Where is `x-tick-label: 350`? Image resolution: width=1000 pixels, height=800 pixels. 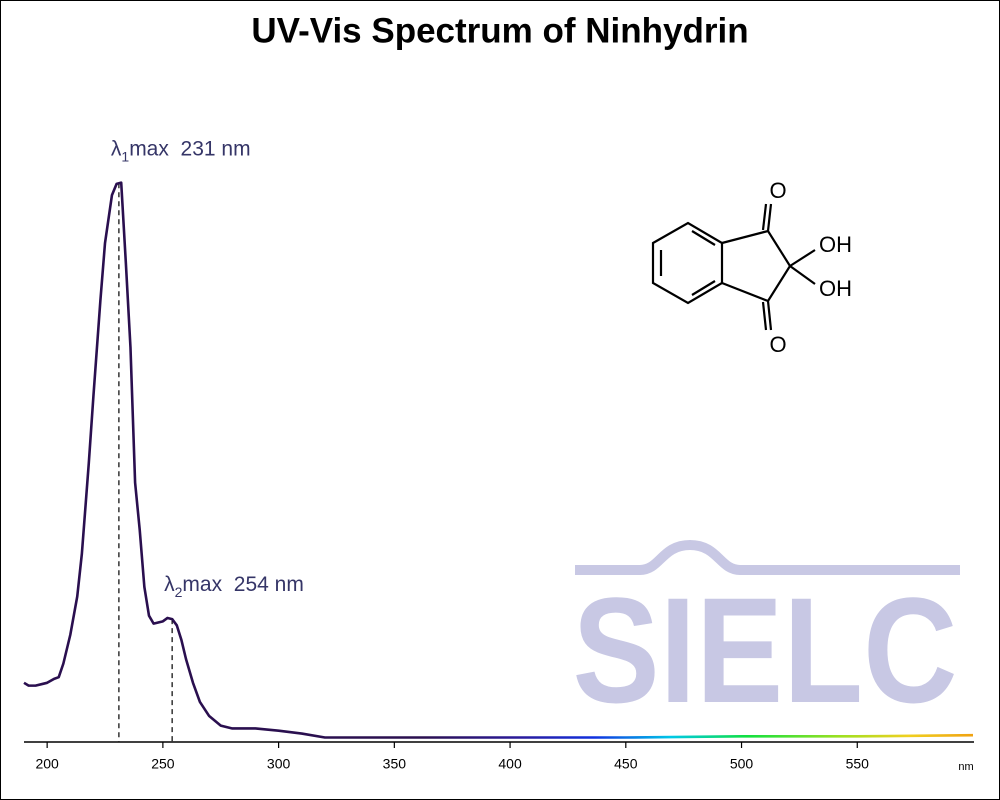 x-tick-label: 350 is located at coordinates (395, 764).